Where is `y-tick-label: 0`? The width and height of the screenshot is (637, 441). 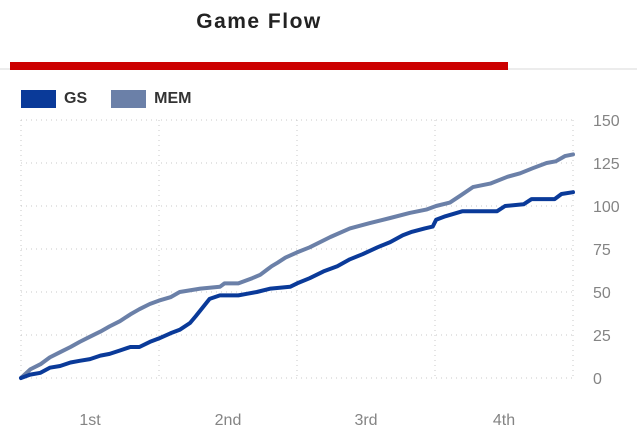 y-tick-label: 0 is located at coordinates (597, 379).